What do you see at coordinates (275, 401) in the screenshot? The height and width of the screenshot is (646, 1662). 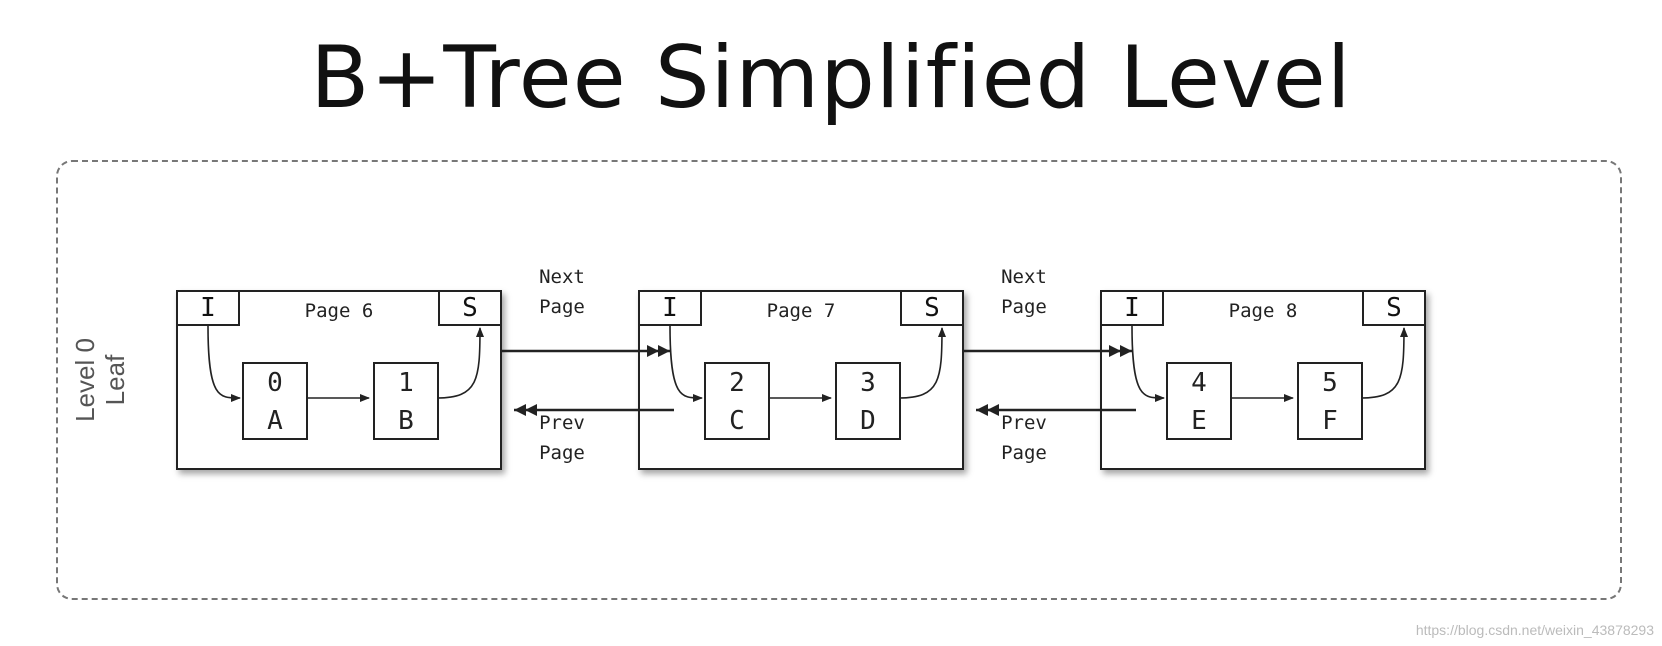 I see `record-box: 0 A` at bounding box center [275, 401].